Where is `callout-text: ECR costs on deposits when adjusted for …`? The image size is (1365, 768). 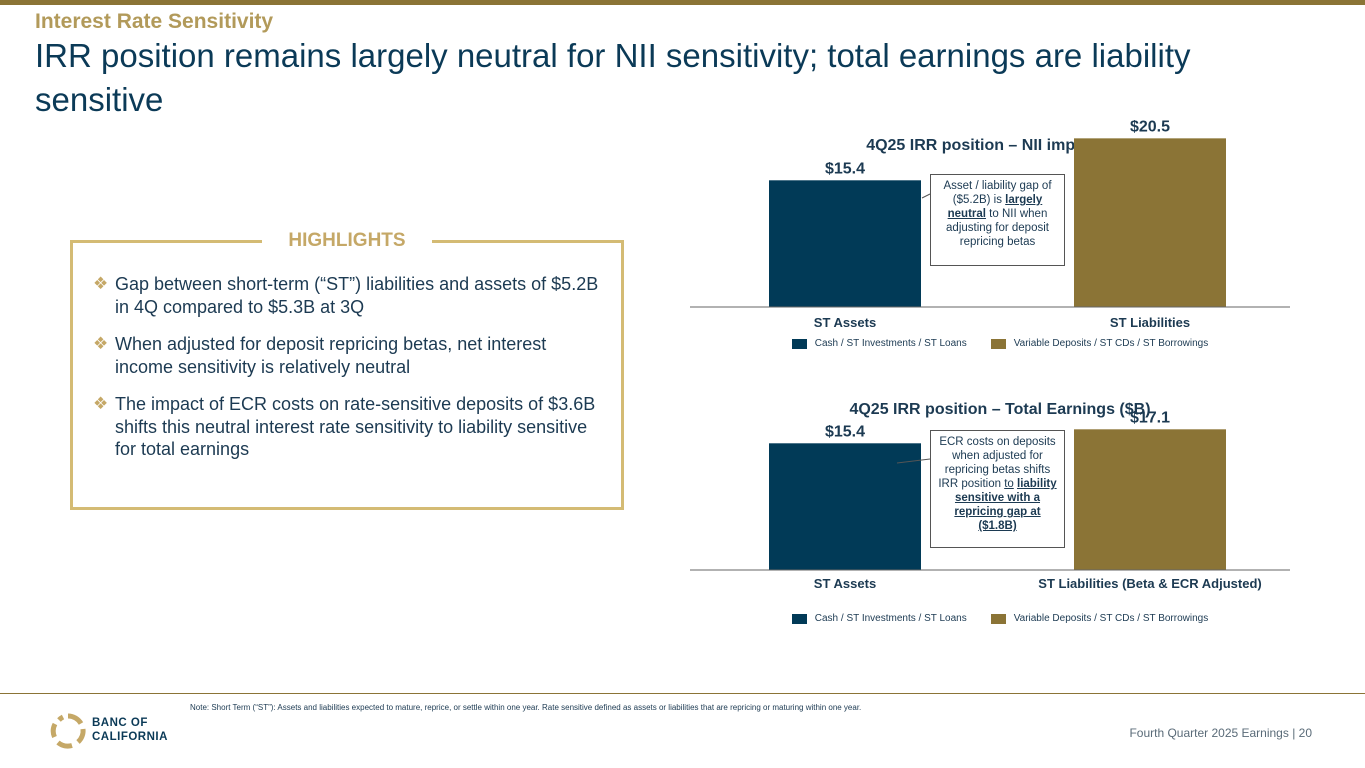
callout-text: ECR costs on deposits when adjusted for … is located at coordinates (997, 463).